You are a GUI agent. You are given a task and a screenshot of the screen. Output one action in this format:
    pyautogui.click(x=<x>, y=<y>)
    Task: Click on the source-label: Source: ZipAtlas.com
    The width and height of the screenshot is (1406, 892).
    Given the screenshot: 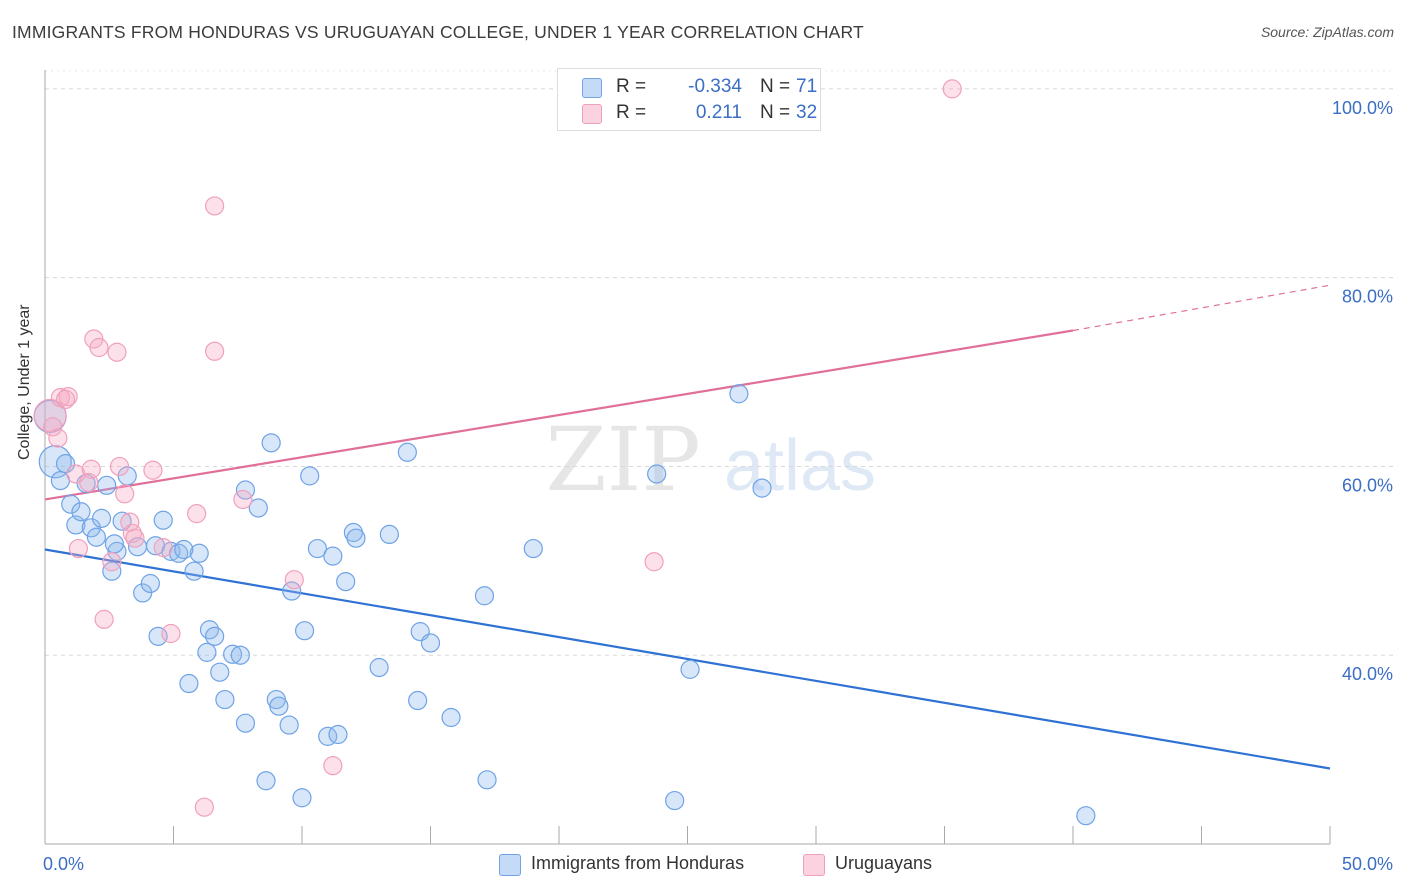 What is the action you would take?
    pyautogui.click(x=1327, y=32)
    